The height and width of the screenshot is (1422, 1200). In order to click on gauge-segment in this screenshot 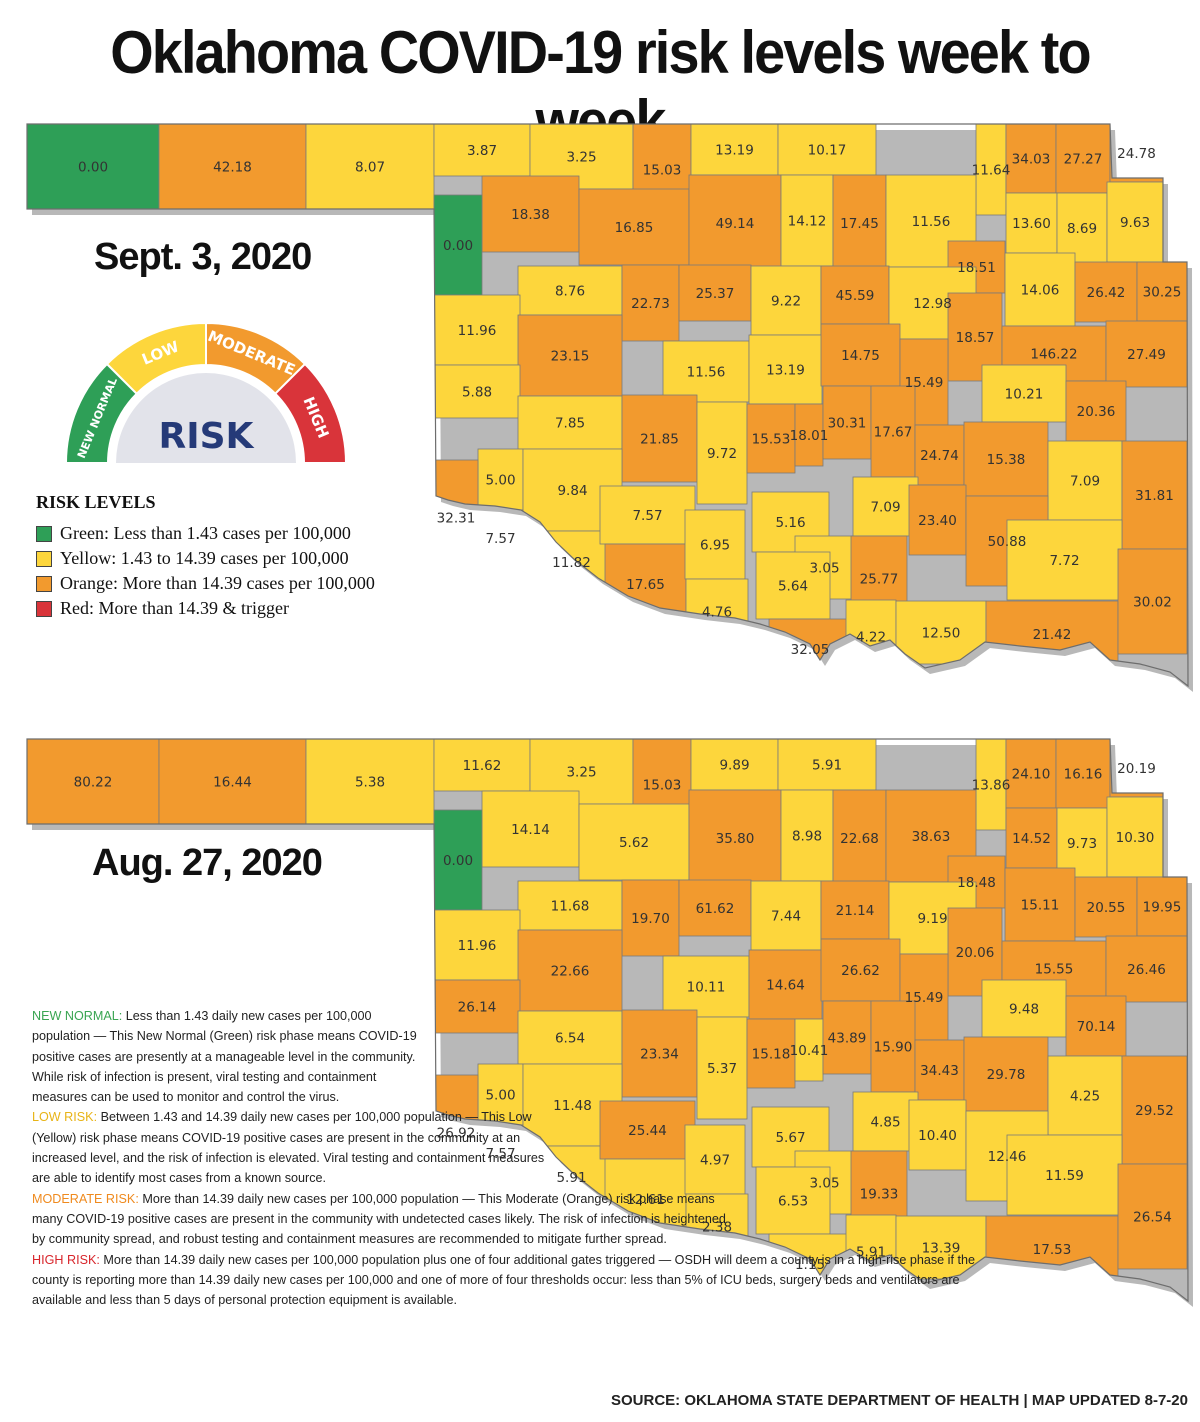, I will do `click(310, 413)`.